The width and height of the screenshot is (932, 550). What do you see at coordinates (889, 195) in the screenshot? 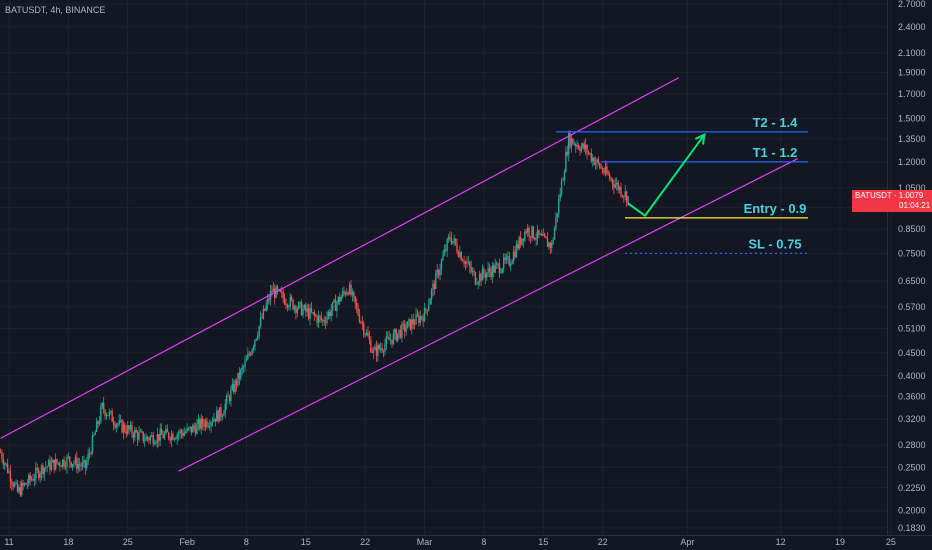
I see `last-price-label: BATUSDT · 1.0079` at bounding box center [889, 195].